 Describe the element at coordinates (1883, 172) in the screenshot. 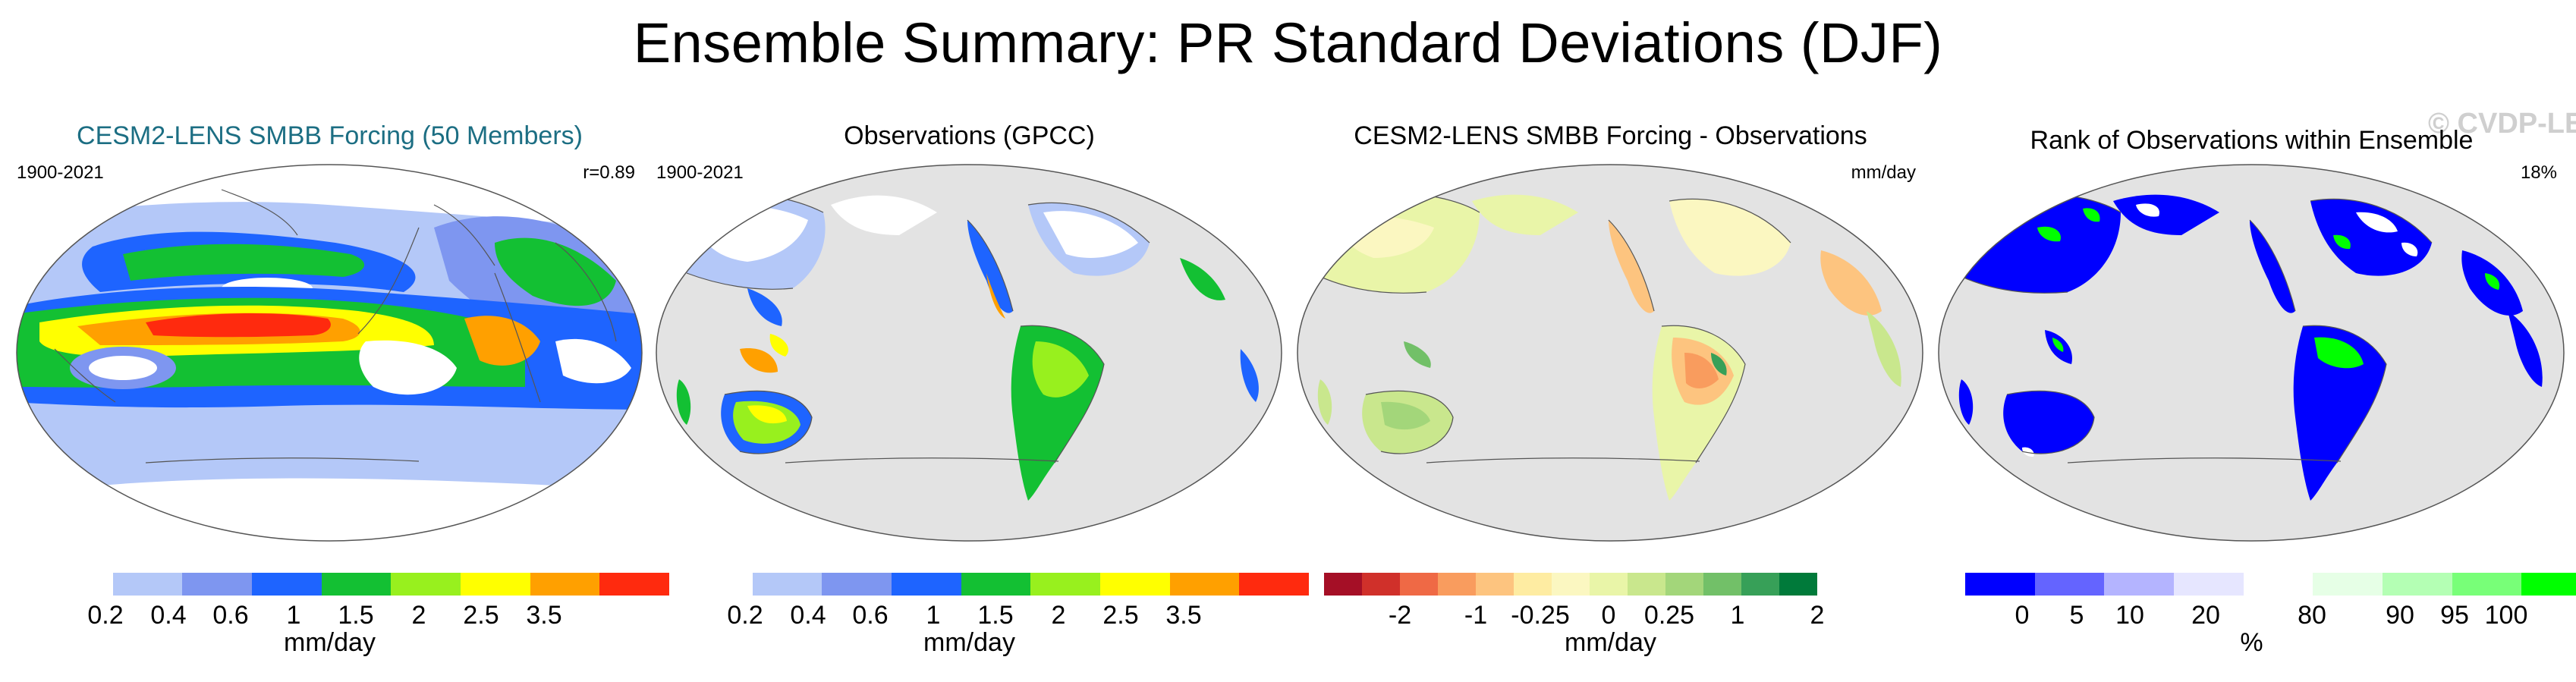

I see `units-label: mm/day` at that location.